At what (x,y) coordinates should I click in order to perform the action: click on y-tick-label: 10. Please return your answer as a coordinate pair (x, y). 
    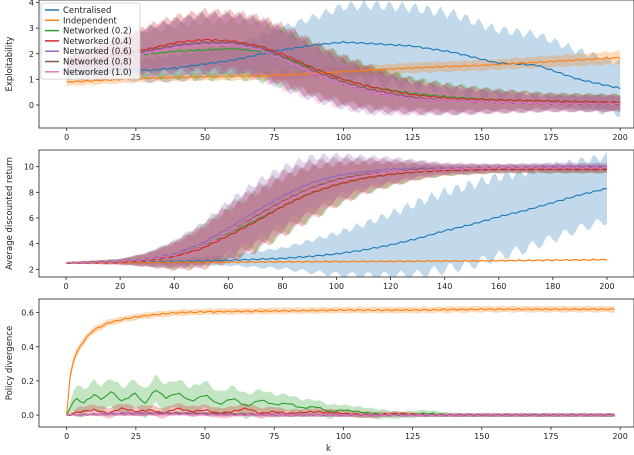
    Looking at the image, I should click on (29, 167).